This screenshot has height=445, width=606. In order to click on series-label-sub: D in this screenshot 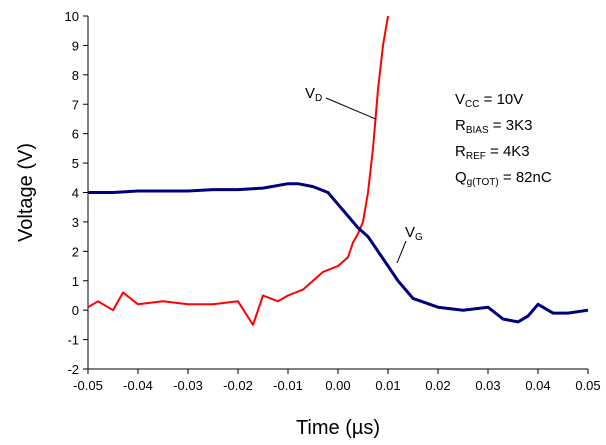, I will do `click(318, 98)`.